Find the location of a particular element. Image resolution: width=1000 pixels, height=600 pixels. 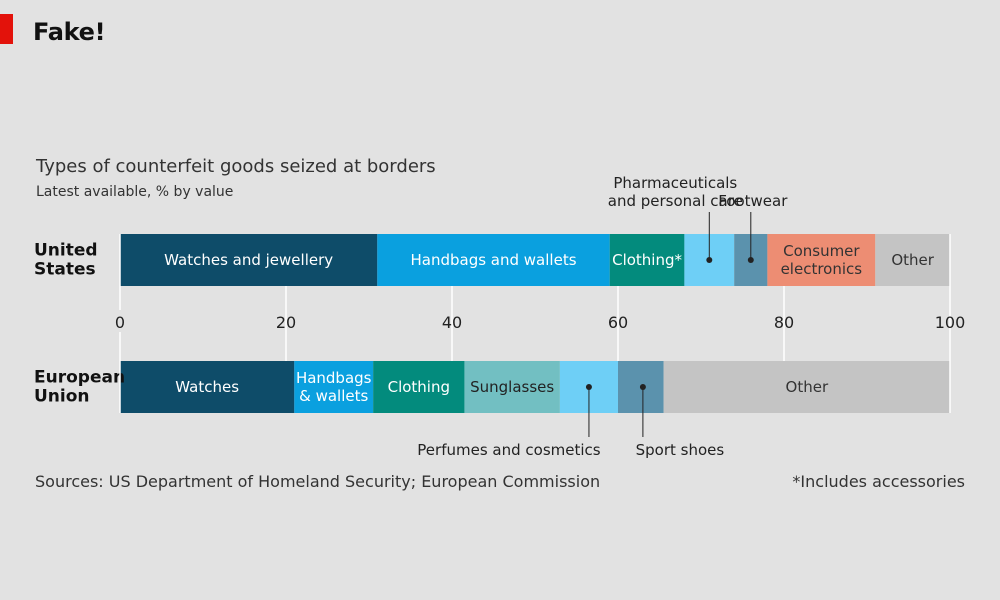

callout-label: Pharmaceuticals and personal care is located at coordinates (675, 192).